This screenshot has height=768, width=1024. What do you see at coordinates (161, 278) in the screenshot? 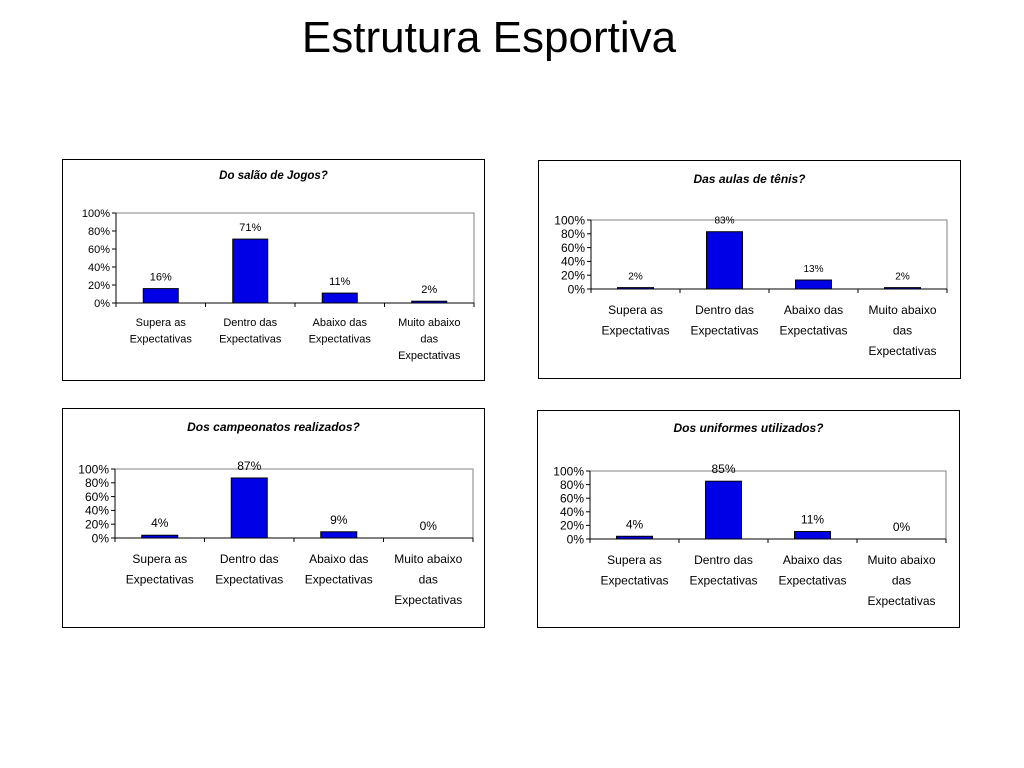
I see `data-label: 16%` at bounding box center [161, 278].